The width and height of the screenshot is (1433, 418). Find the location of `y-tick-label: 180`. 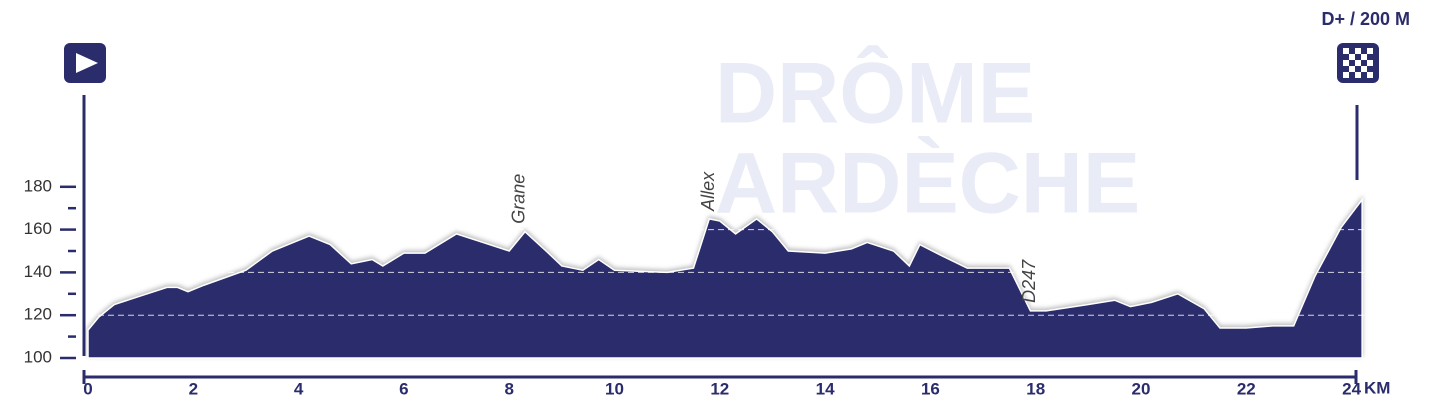

y-tick-label: 180 is located at coordinates (38, 185).